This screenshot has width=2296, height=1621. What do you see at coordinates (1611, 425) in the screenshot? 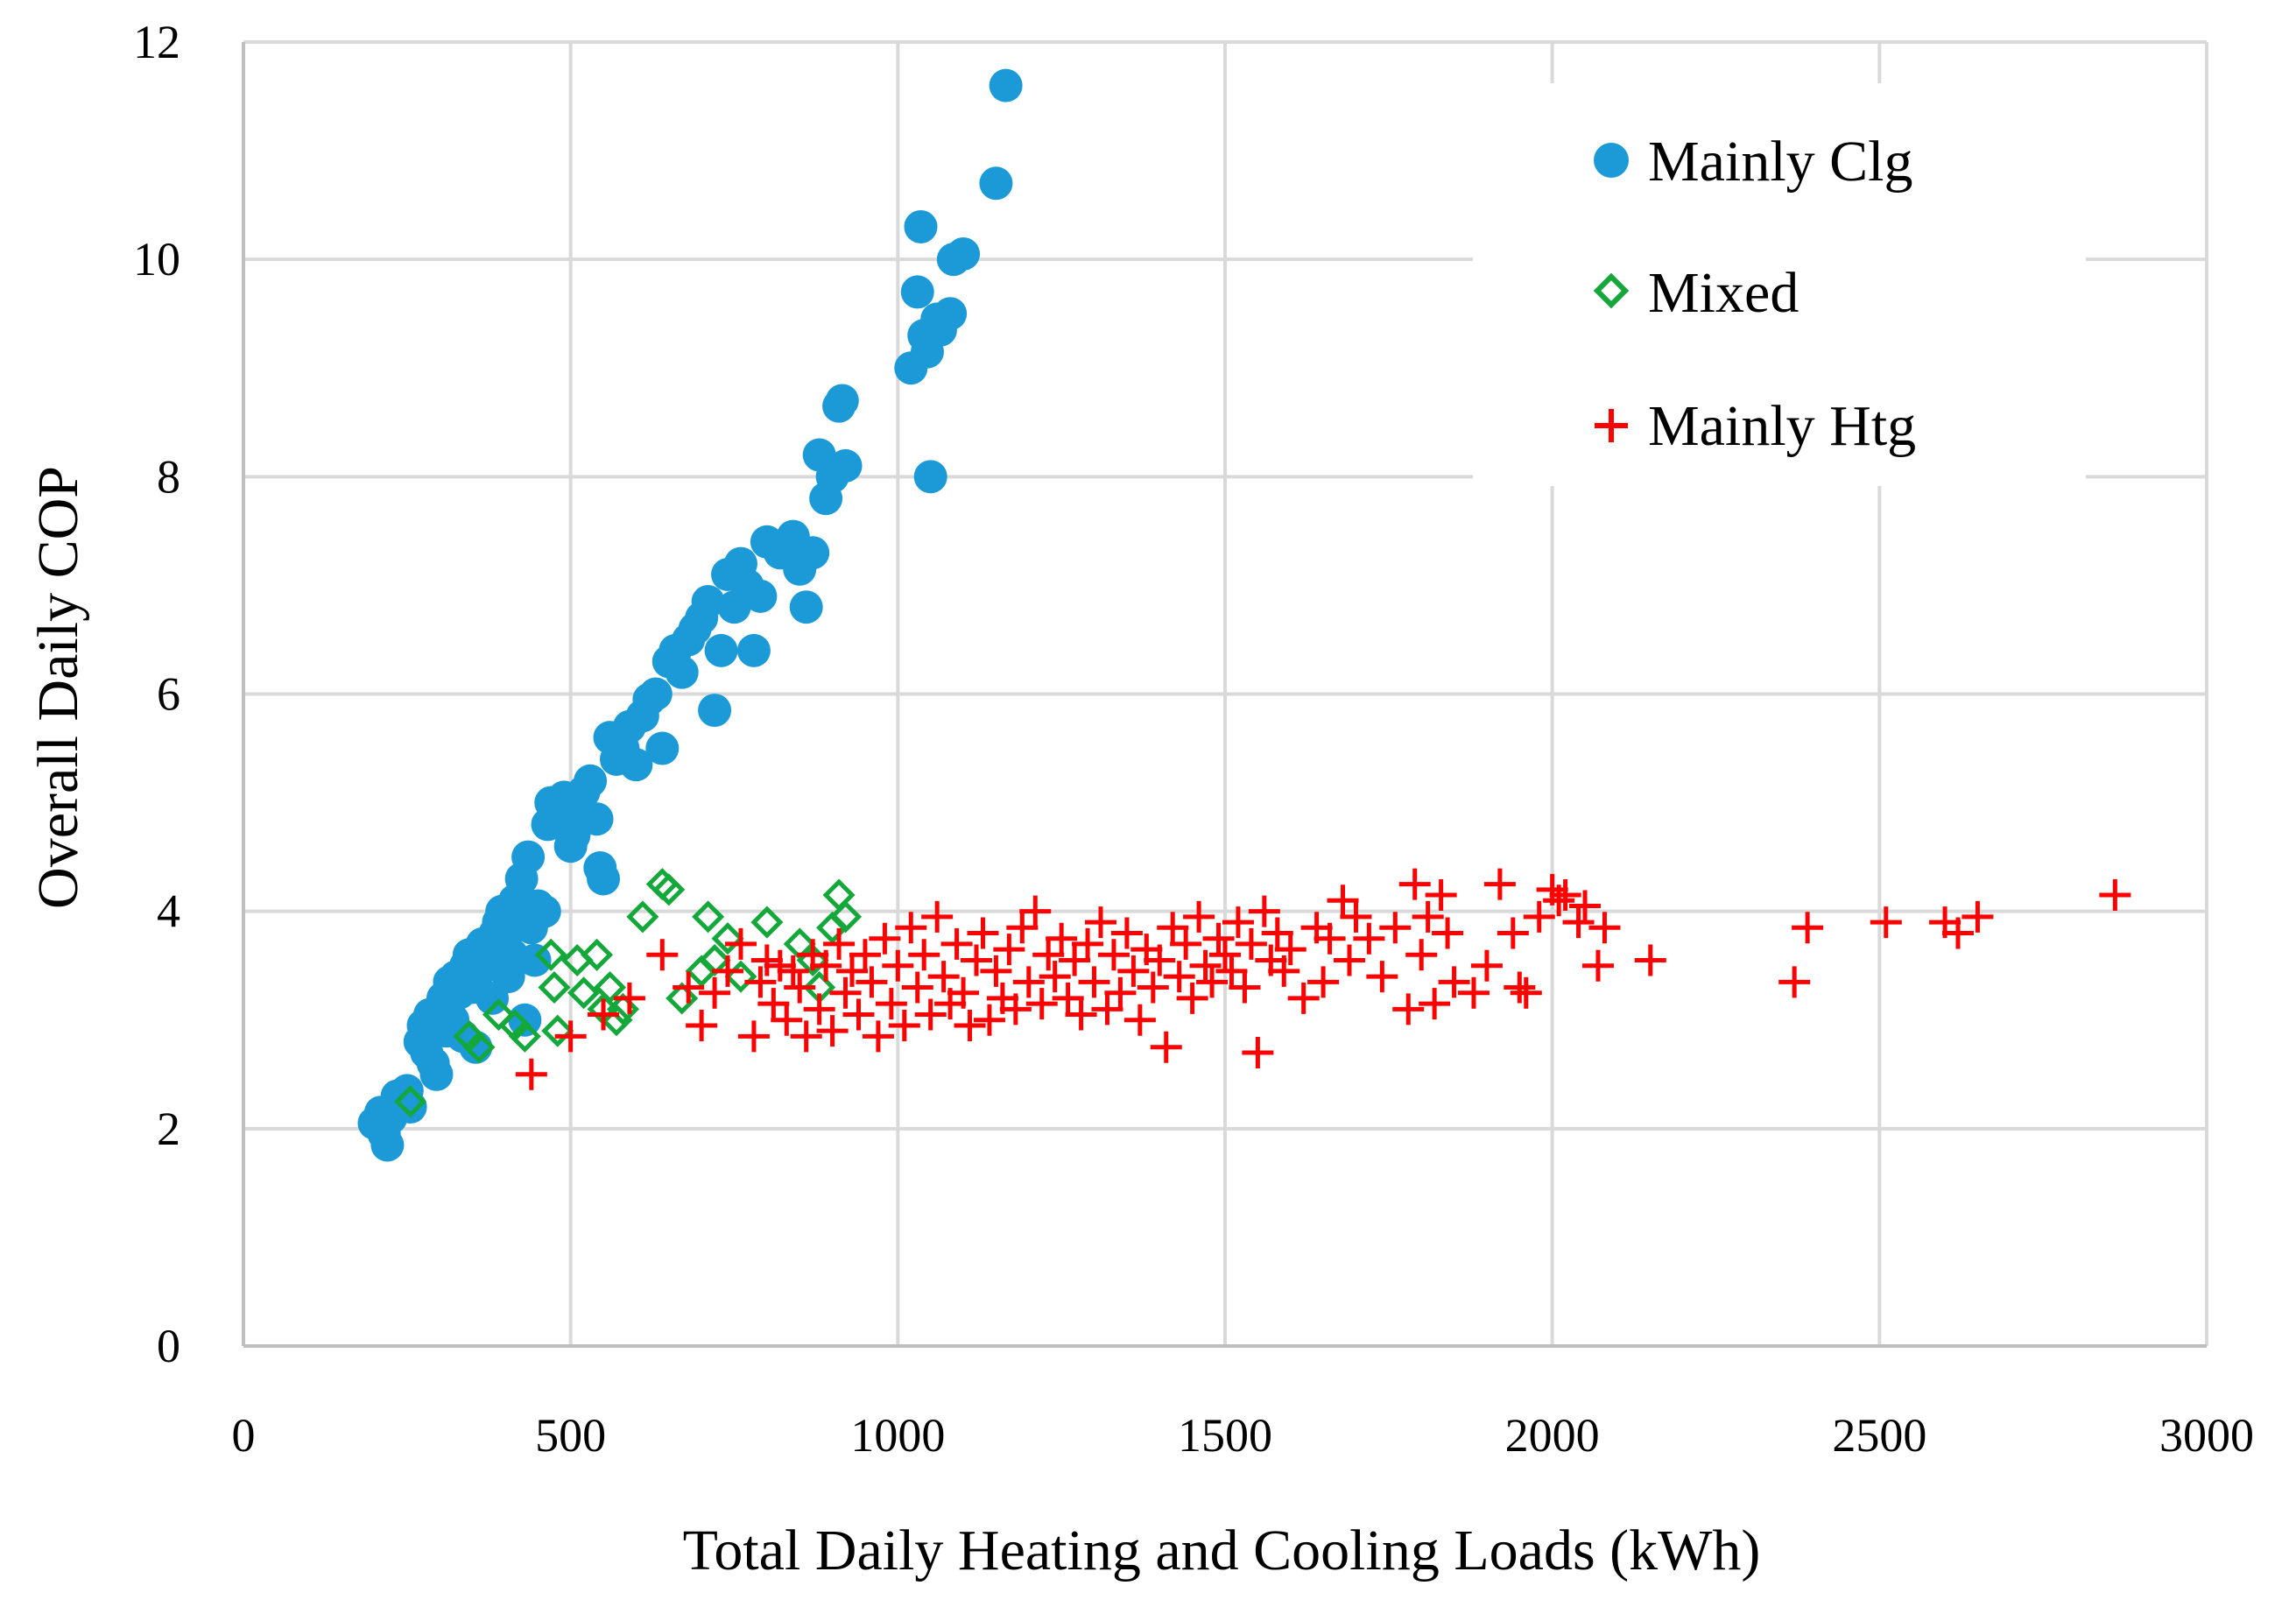
I see `legend-marker-mainly-htg` at bounding box center [1611, 425].